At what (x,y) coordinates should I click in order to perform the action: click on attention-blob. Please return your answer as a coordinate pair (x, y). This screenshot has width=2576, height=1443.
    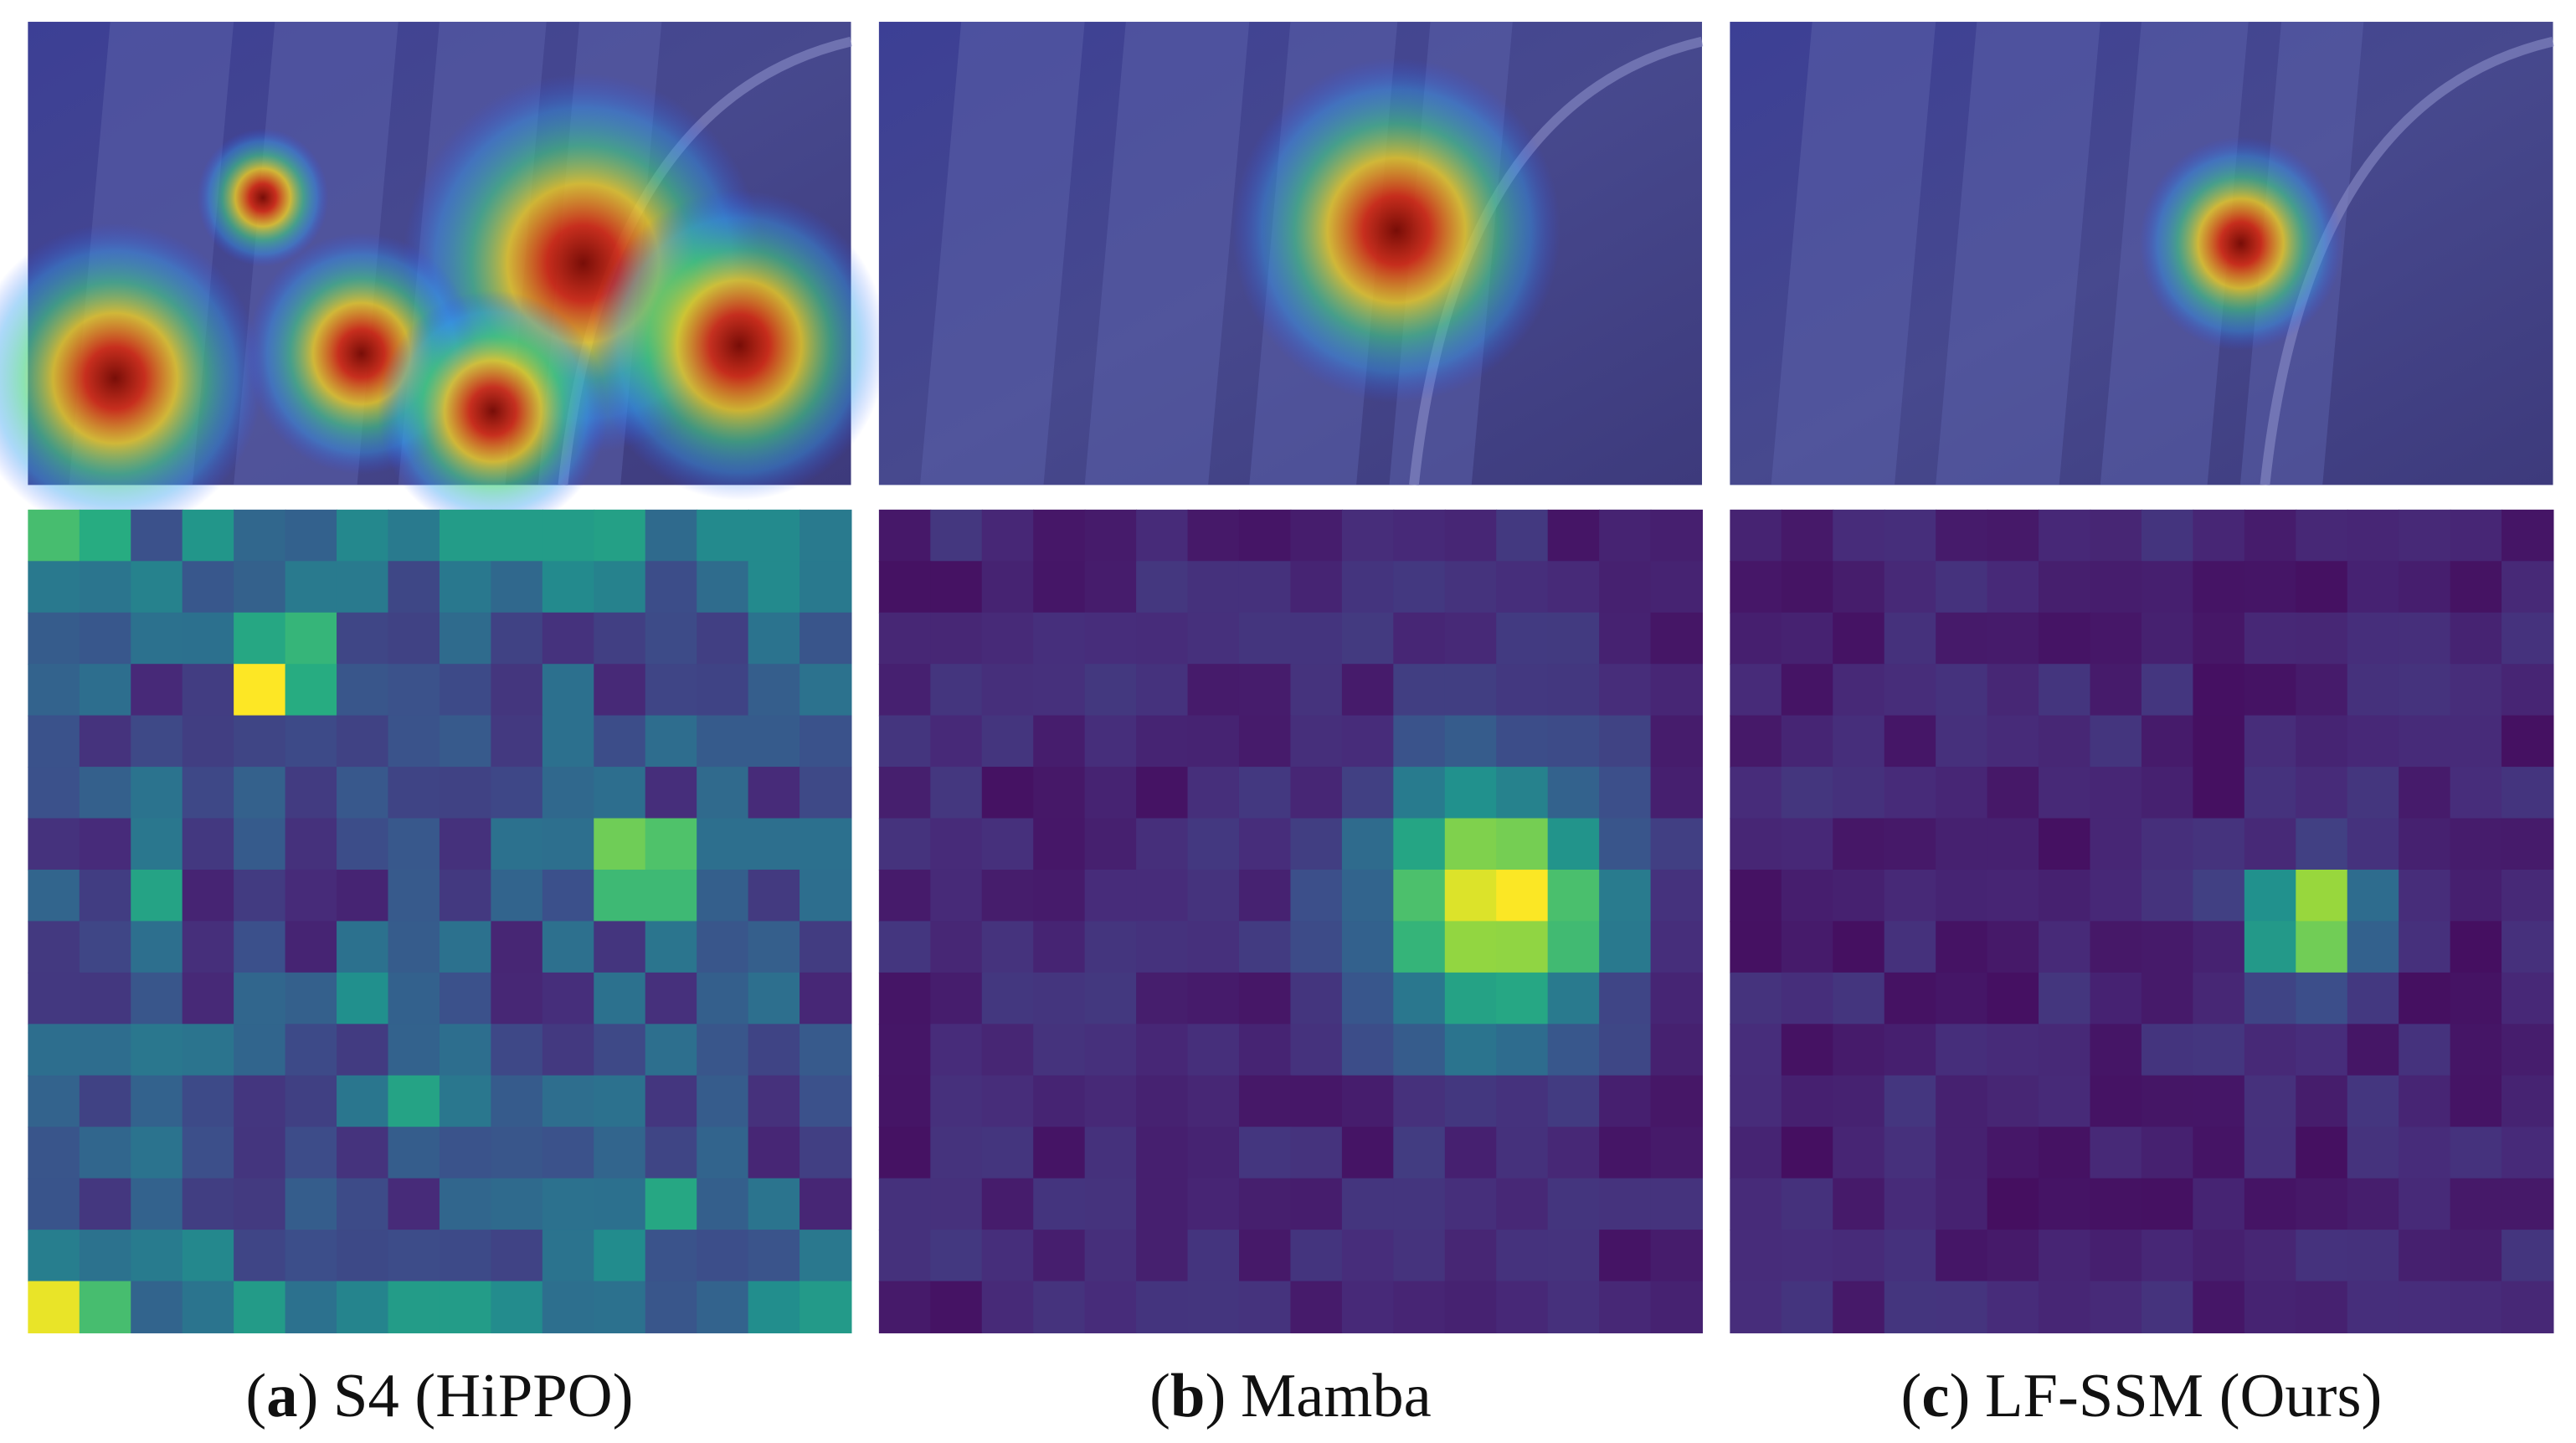
    Looking at the image, I should click on (1396, 230).